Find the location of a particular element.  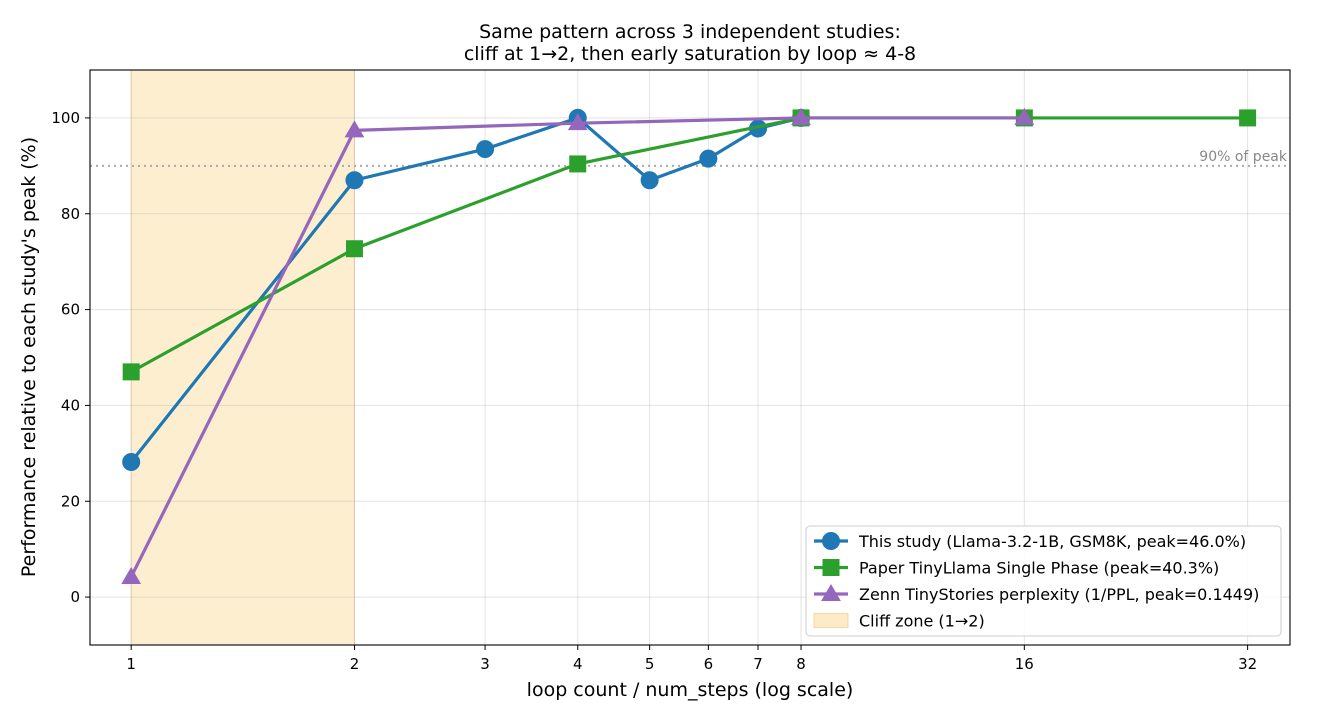

y-tick-label: 40 is located at coordinates (70, 405).